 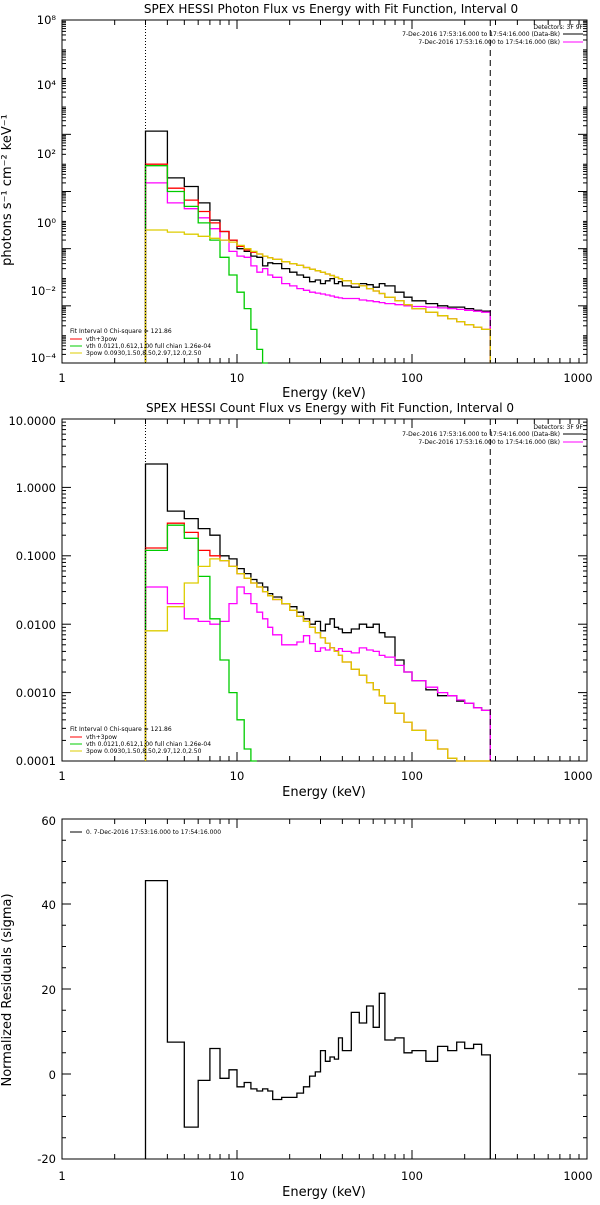 I want to click on y-tick-label: 10⁻⁴, so click(x=44, y=358).